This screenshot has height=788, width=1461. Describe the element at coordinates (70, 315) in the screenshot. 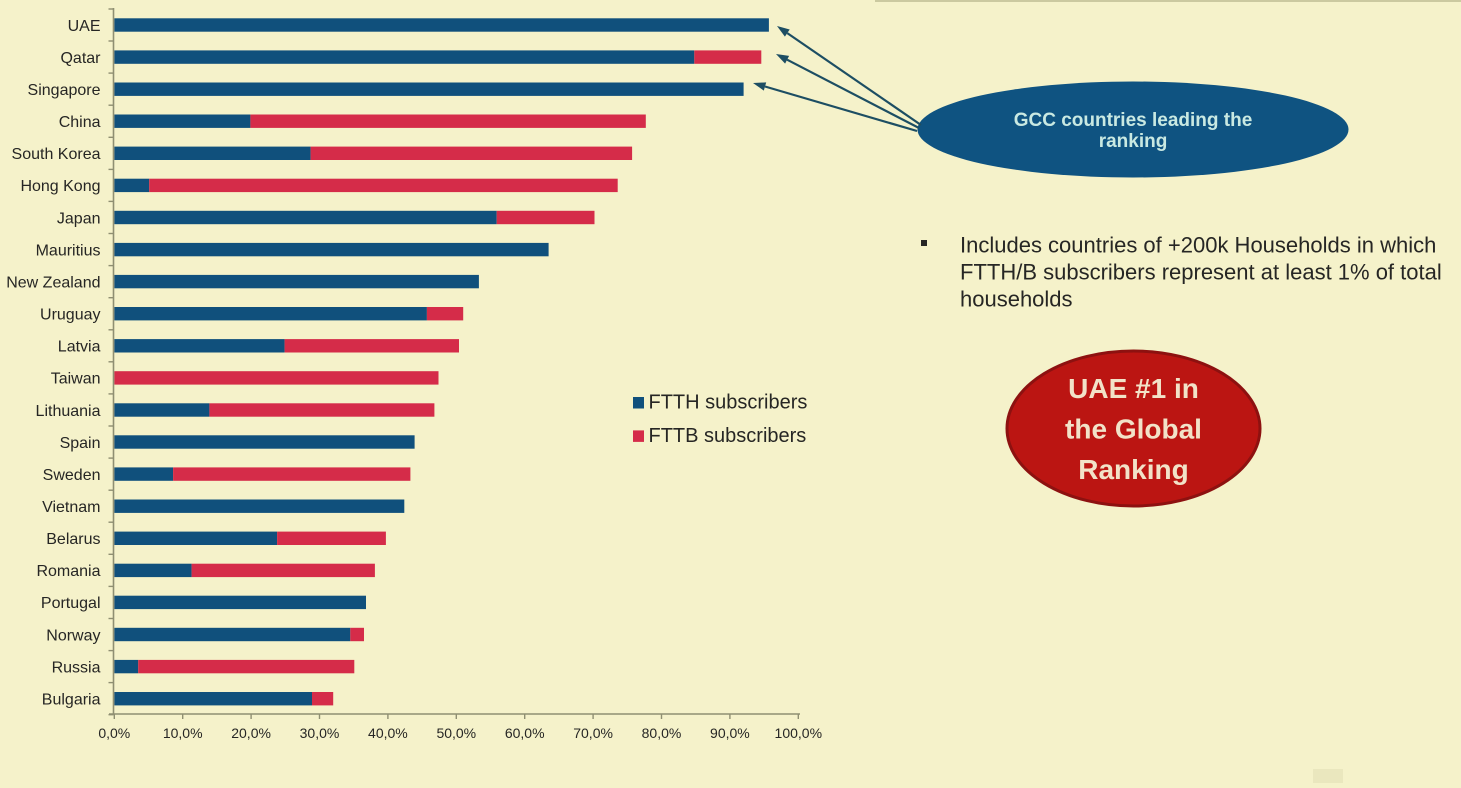

I see `svg-text: Uruguay` at that location.